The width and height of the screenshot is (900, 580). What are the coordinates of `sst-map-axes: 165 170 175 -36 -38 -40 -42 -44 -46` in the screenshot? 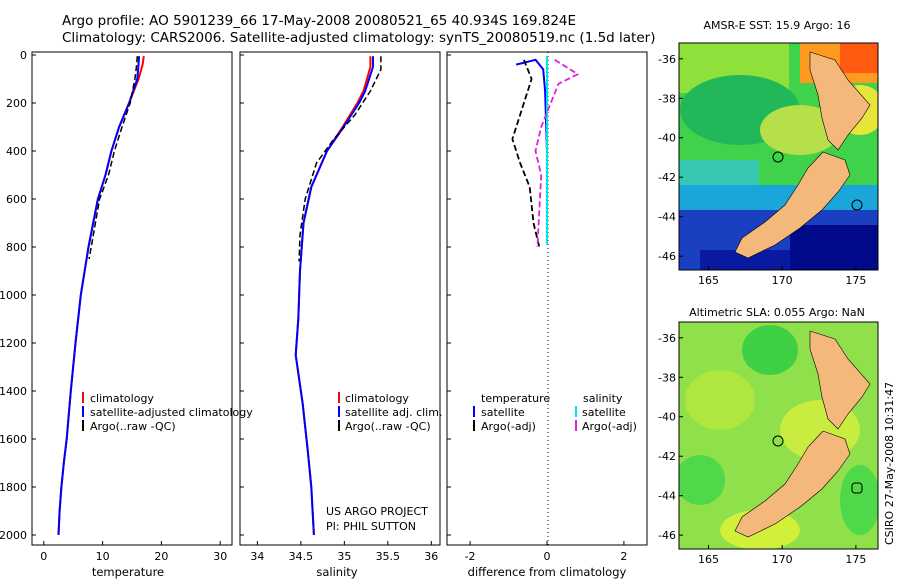 It's located at (762, 170).